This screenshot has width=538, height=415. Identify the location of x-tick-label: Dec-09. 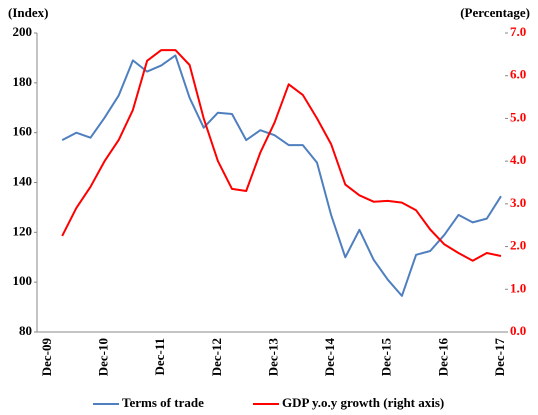
(46, 357).